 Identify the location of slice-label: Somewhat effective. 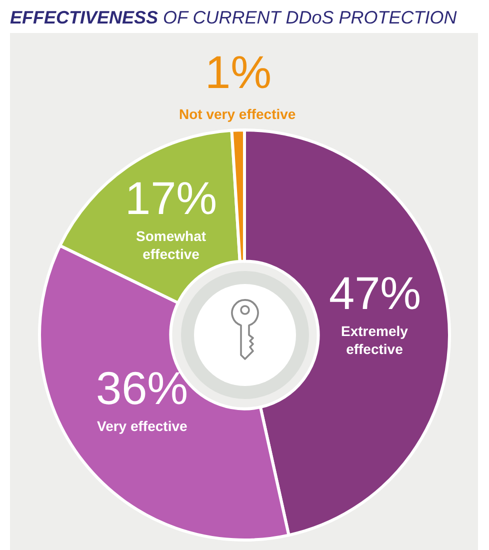
(171, 245).